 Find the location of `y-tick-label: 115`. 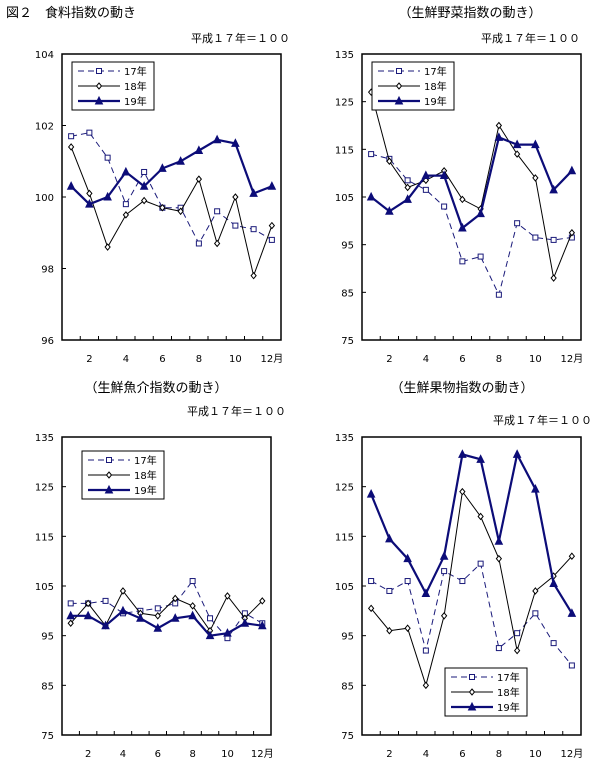

y-tick-label: 115 is located at coordinates (344, 150).